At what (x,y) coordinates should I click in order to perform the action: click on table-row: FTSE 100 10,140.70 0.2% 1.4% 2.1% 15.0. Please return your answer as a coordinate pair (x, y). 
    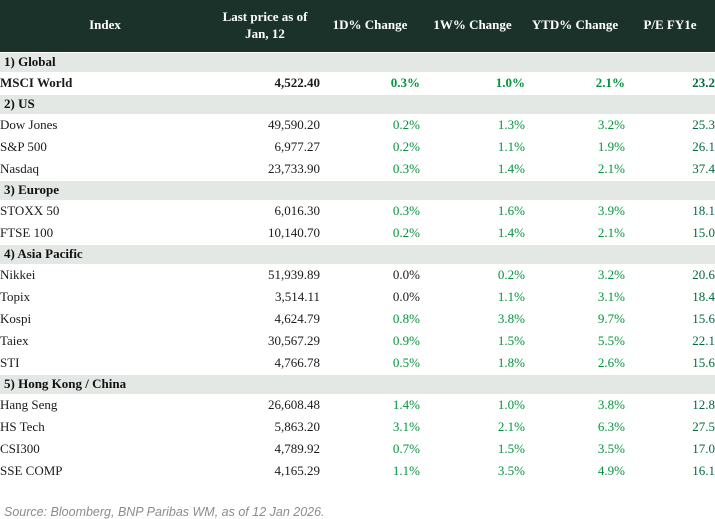
    Looking at the image, I should click on (357, 233).